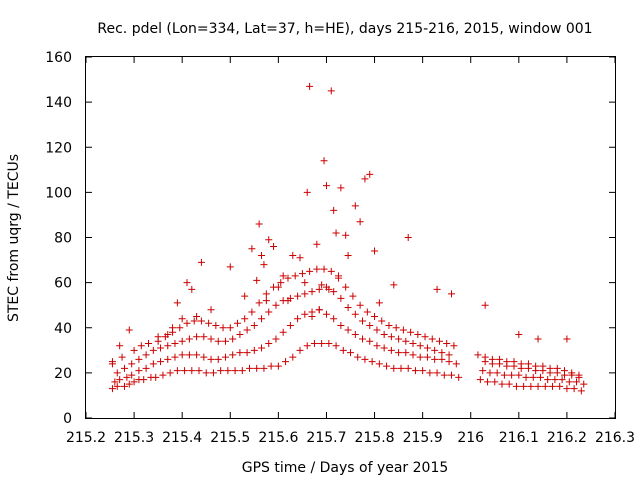 This screenshot has width=640, height=480. What do you see at coordinates (230, 438) in the screenshot?
I see `x-tick-label: 215.5` at bounding box center [230, 438].